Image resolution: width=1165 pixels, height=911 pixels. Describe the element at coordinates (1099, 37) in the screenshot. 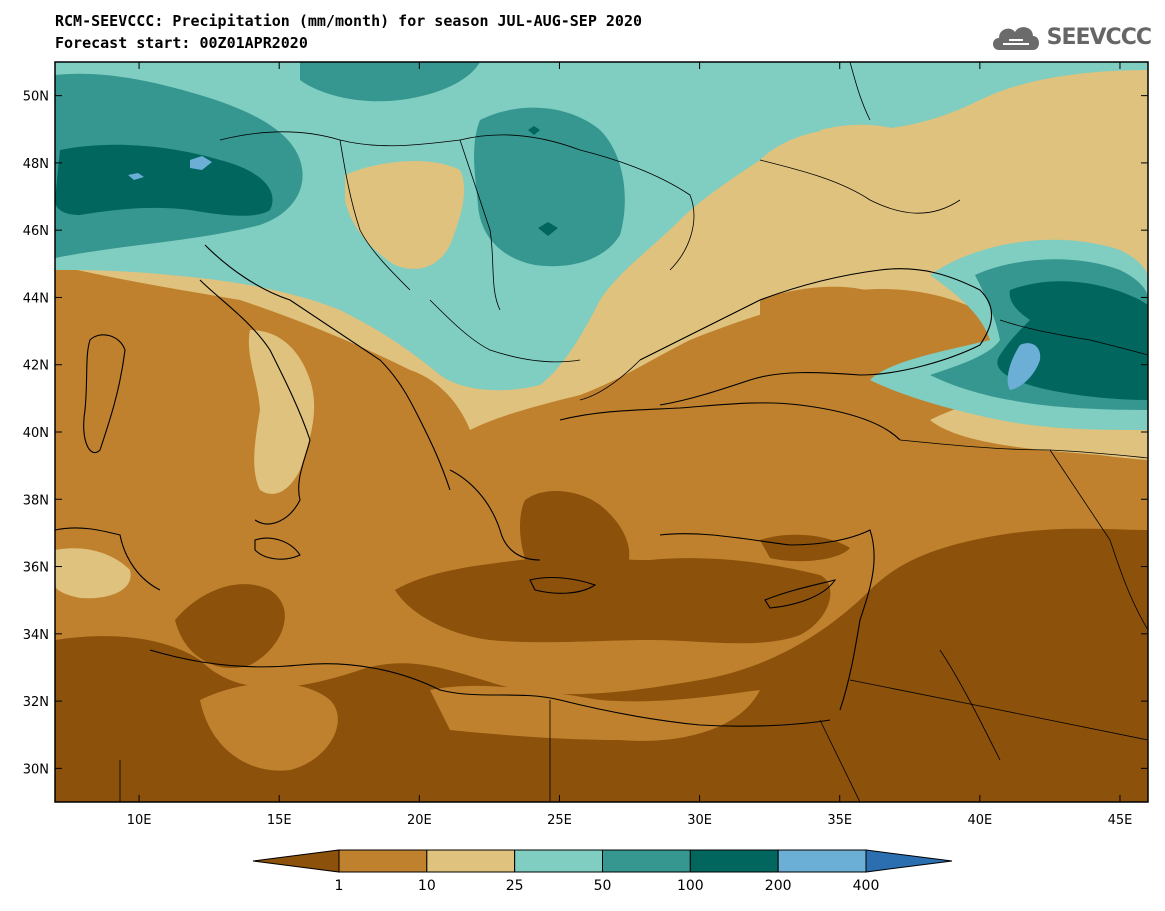

I see `logo-text: SEEVCCC` at that location.